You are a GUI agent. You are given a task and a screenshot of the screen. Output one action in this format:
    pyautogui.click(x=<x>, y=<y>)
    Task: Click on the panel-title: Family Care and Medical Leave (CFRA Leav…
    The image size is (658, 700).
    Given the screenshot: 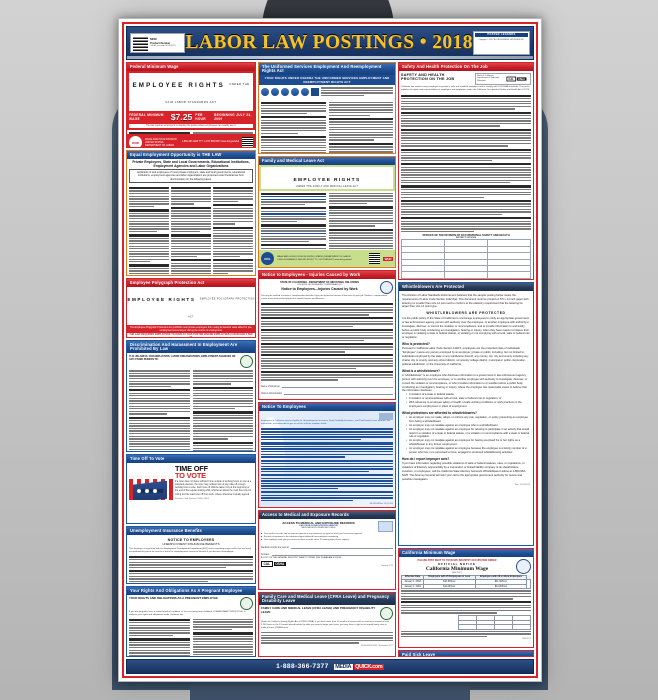 What is the action you would take?
    pyautogui.click(x=327, y=599)
    